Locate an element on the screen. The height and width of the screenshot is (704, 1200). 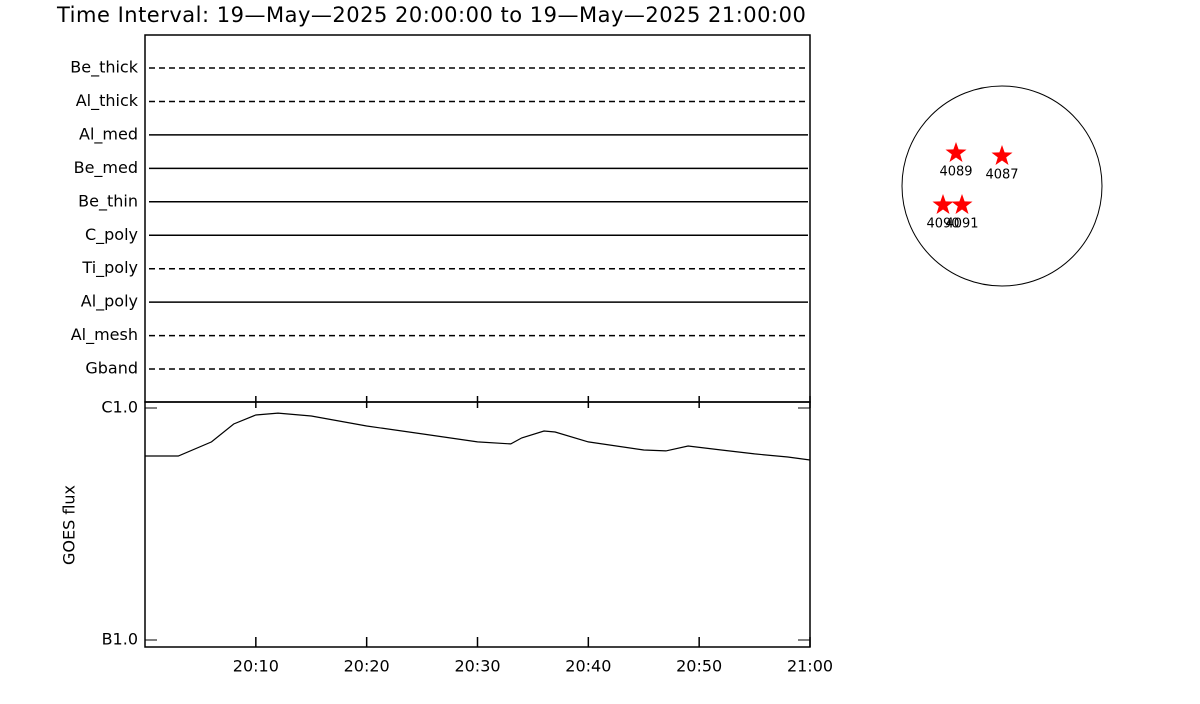
ar-label: 4087 is located at coordinates (1001, 175).